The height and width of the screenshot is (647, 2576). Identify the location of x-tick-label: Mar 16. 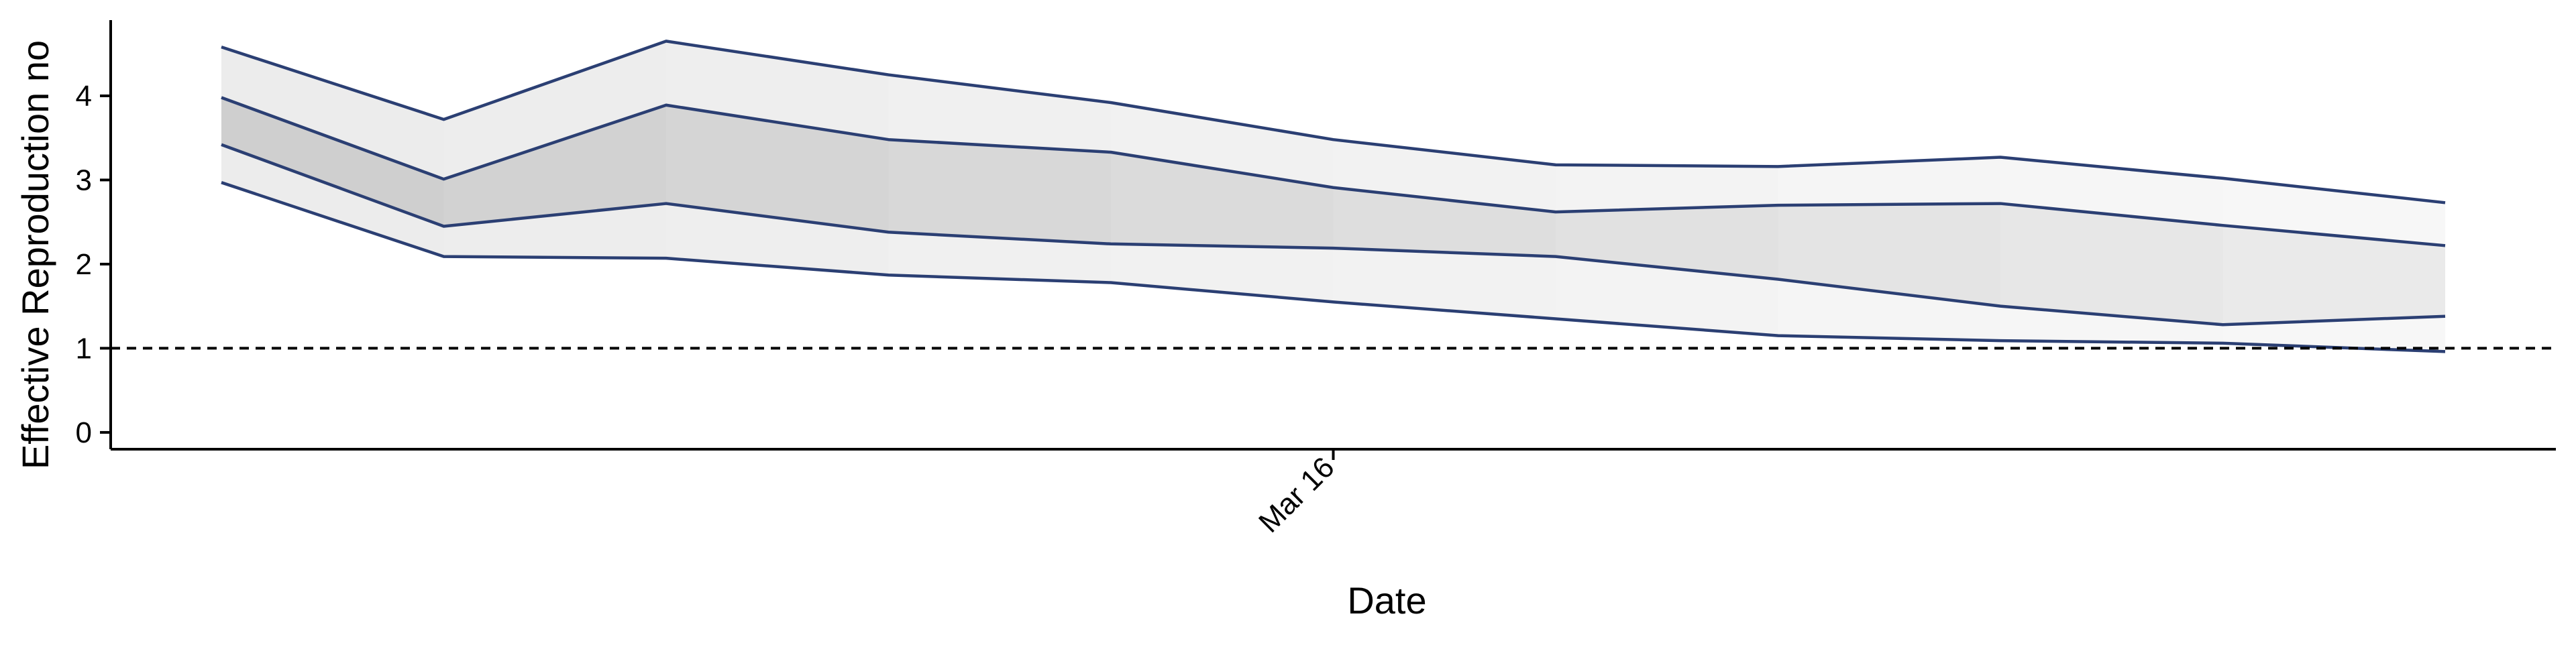
(1296, 495).